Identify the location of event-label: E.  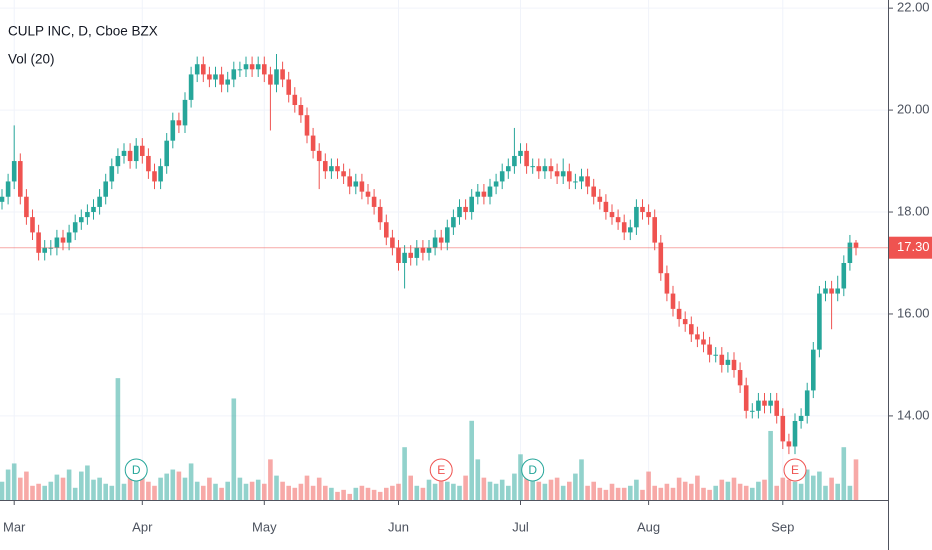
(795, 470).